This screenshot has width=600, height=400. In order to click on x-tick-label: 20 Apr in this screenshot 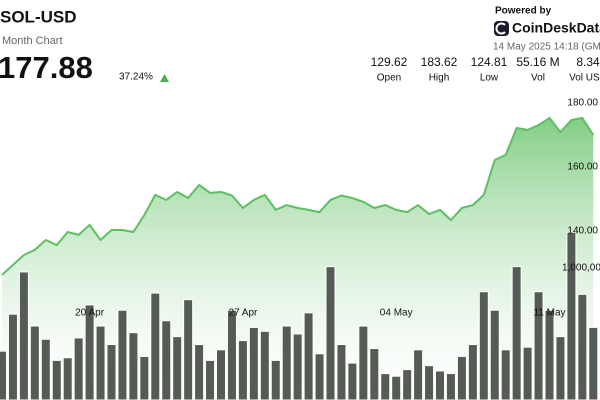, I will do `click(90, 313)`.